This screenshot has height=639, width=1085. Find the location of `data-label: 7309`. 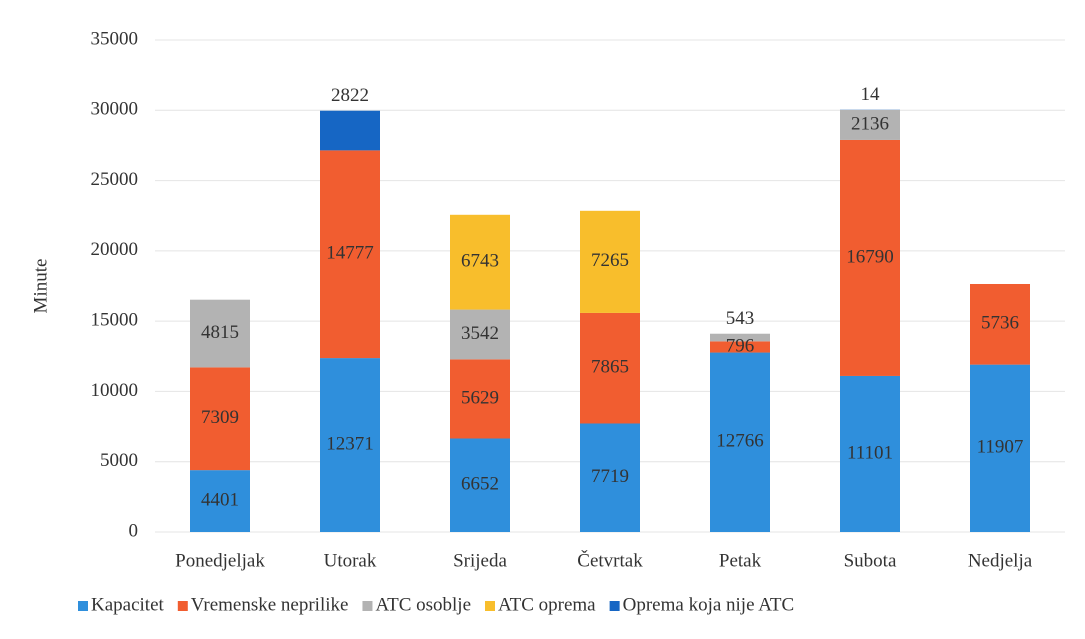

data-label: 7309 is located at coordinates (220, 417).